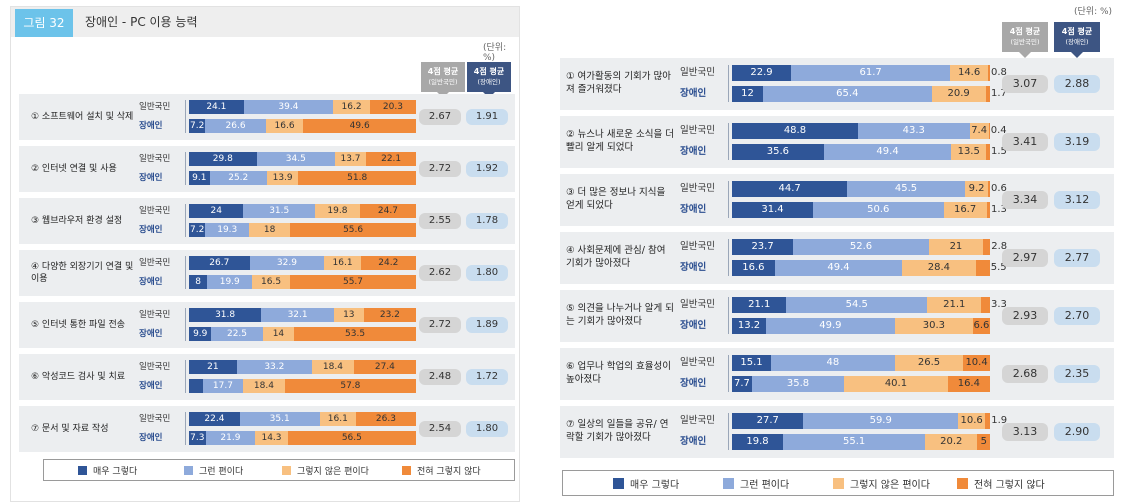 This screenshot has height=504, width=1121. Describe the element at coordinates (303, 159) in the screenshot. I see `stacked-bar-general: 29.8 34.5 13.7 22.1` at that location.